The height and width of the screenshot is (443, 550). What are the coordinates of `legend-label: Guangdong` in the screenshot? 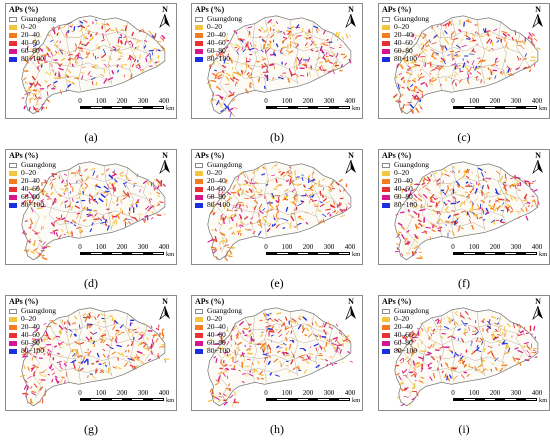 It's located at (38, 18).